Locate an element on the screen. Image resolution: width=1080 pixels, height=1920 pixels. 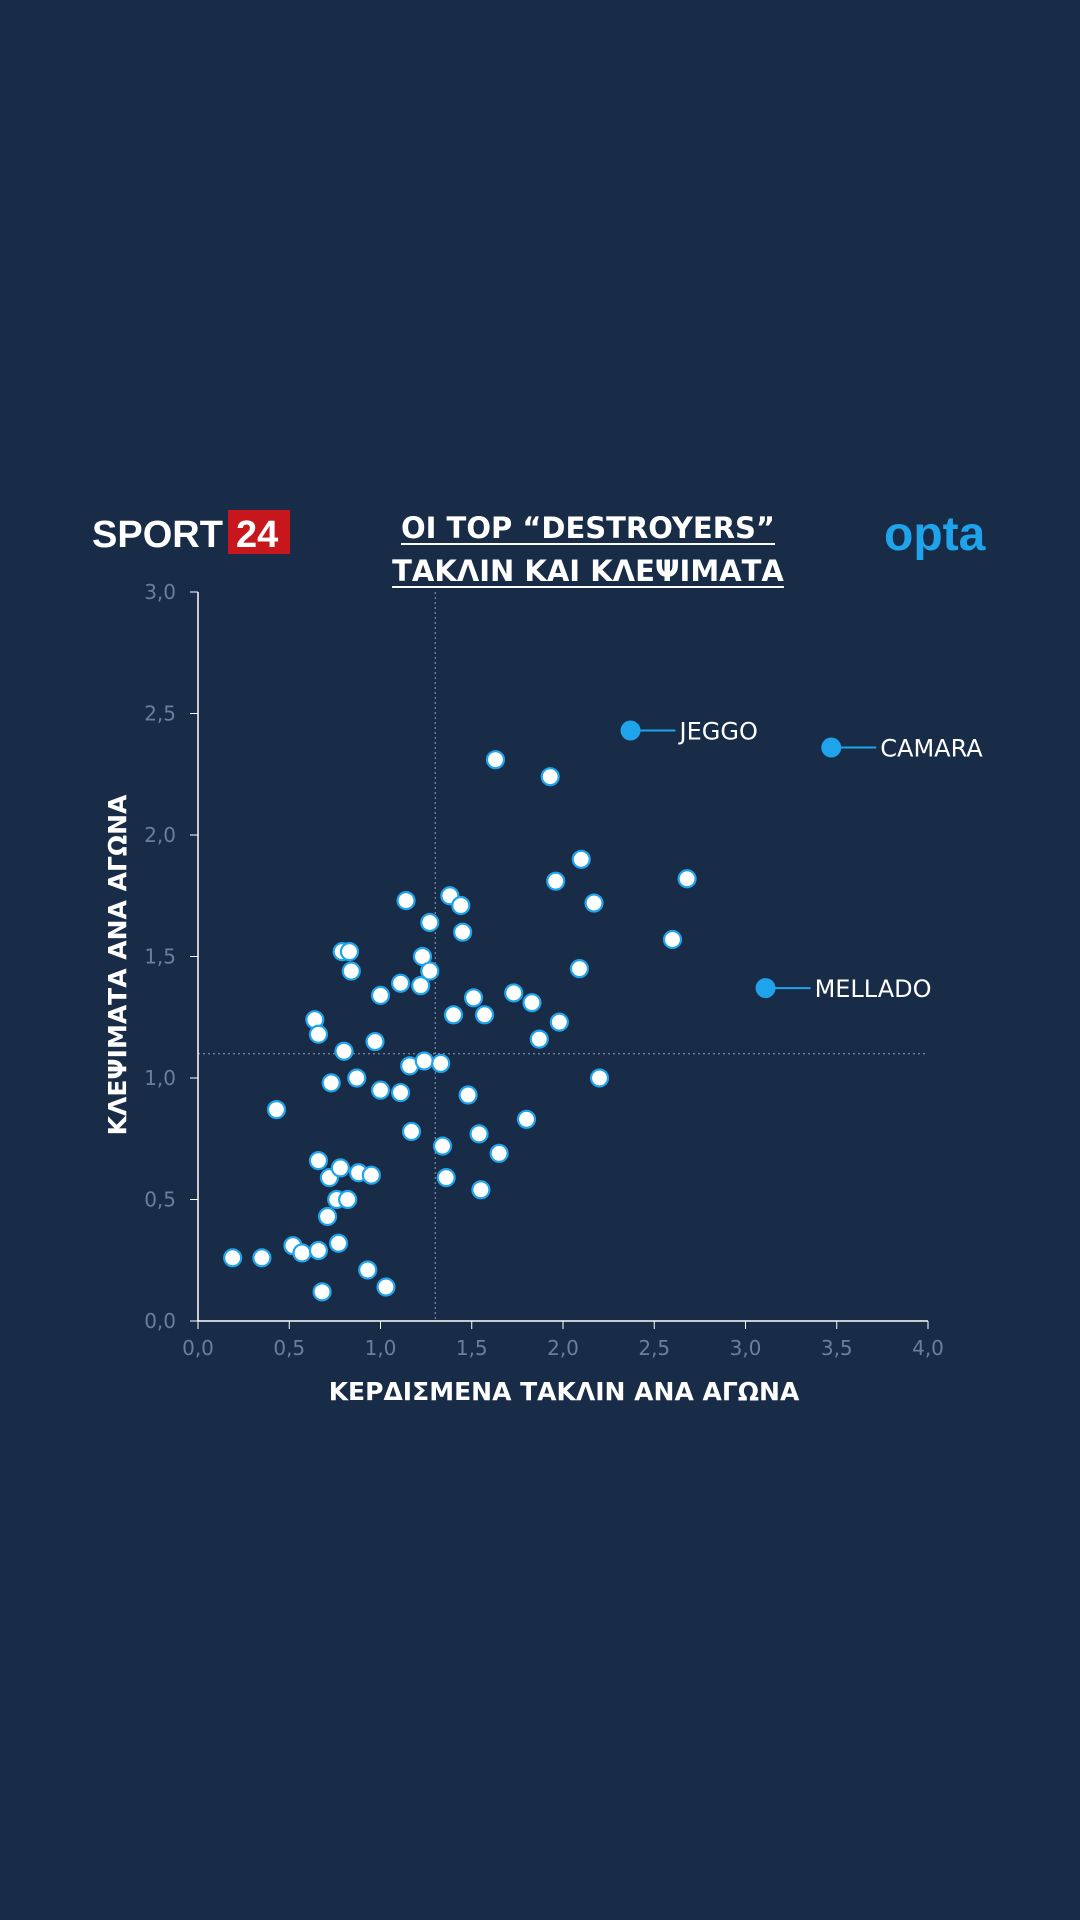
x-tick-label: 3,5 is located at coordinates (837, 1348).